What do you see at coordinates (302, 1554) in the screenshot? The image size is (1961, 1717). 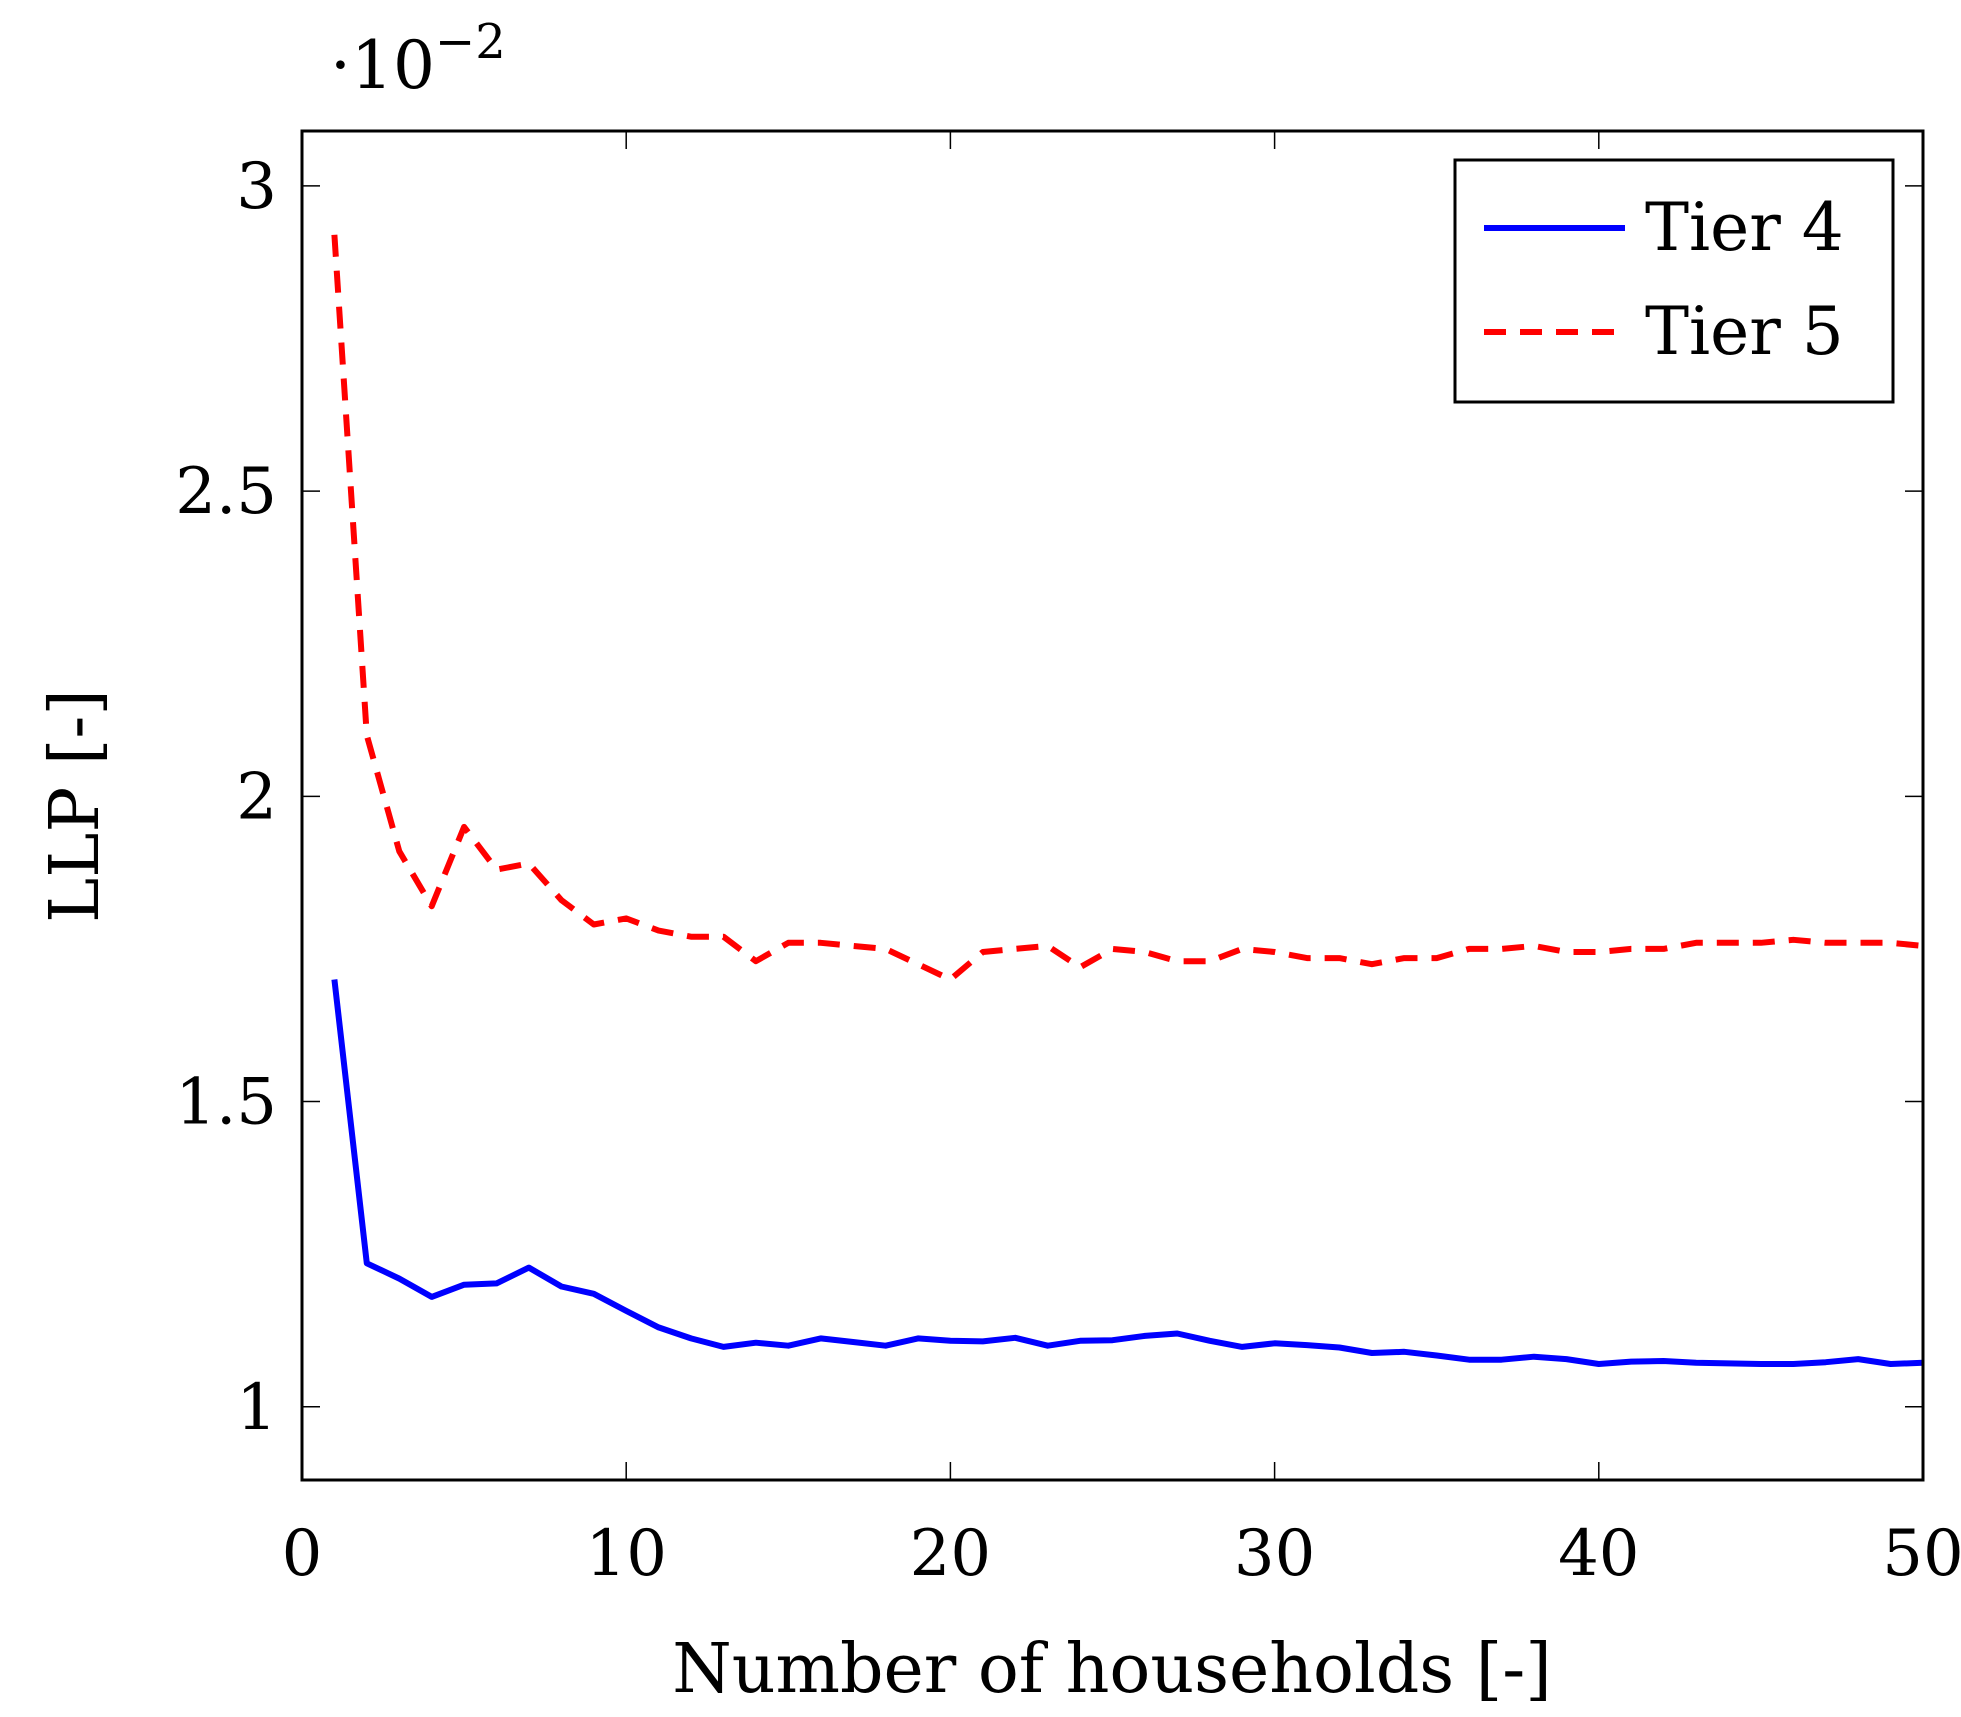 I see `x-tick-label: 0` at bounding box center [302, 1554].